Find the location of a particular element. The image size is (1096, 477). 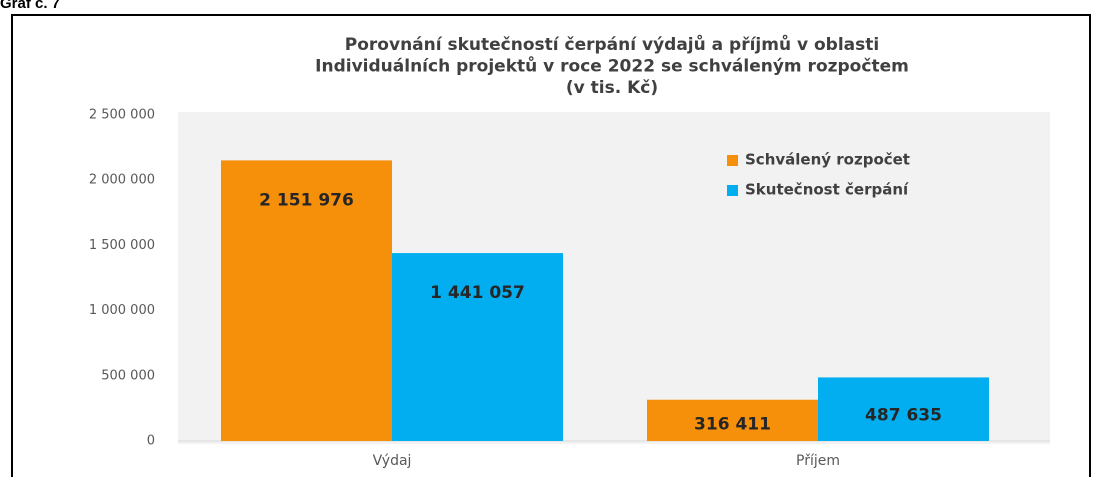

y-tick-label: 1 500 000 is located at coordinates (122, 245).